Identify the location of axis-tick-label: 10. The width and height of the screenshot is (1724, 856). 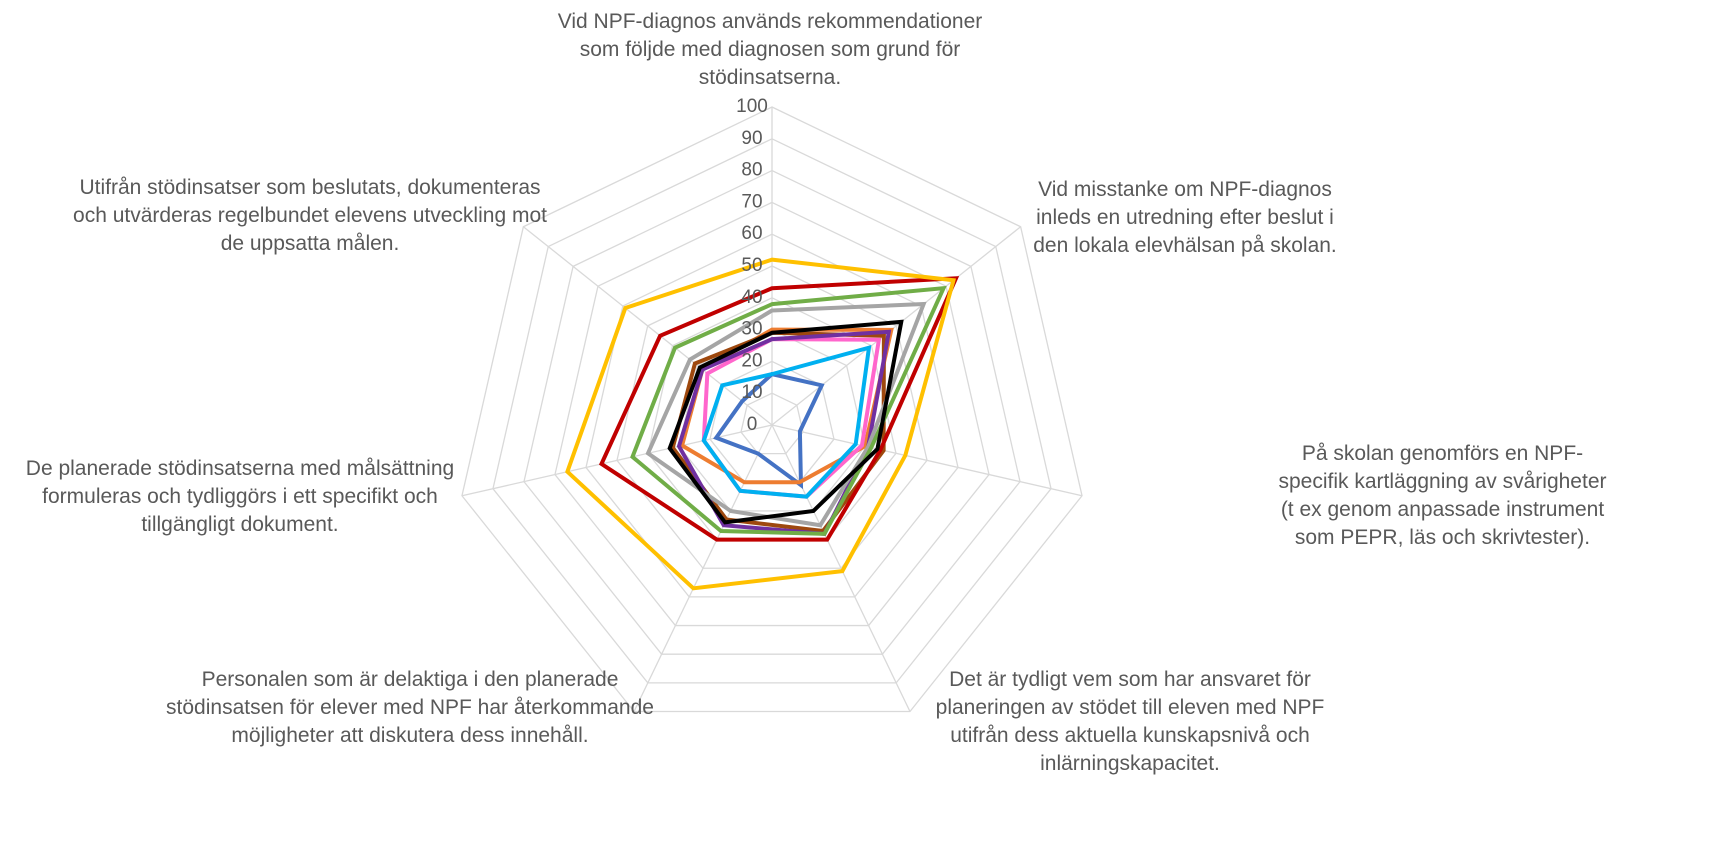
(751, 392).